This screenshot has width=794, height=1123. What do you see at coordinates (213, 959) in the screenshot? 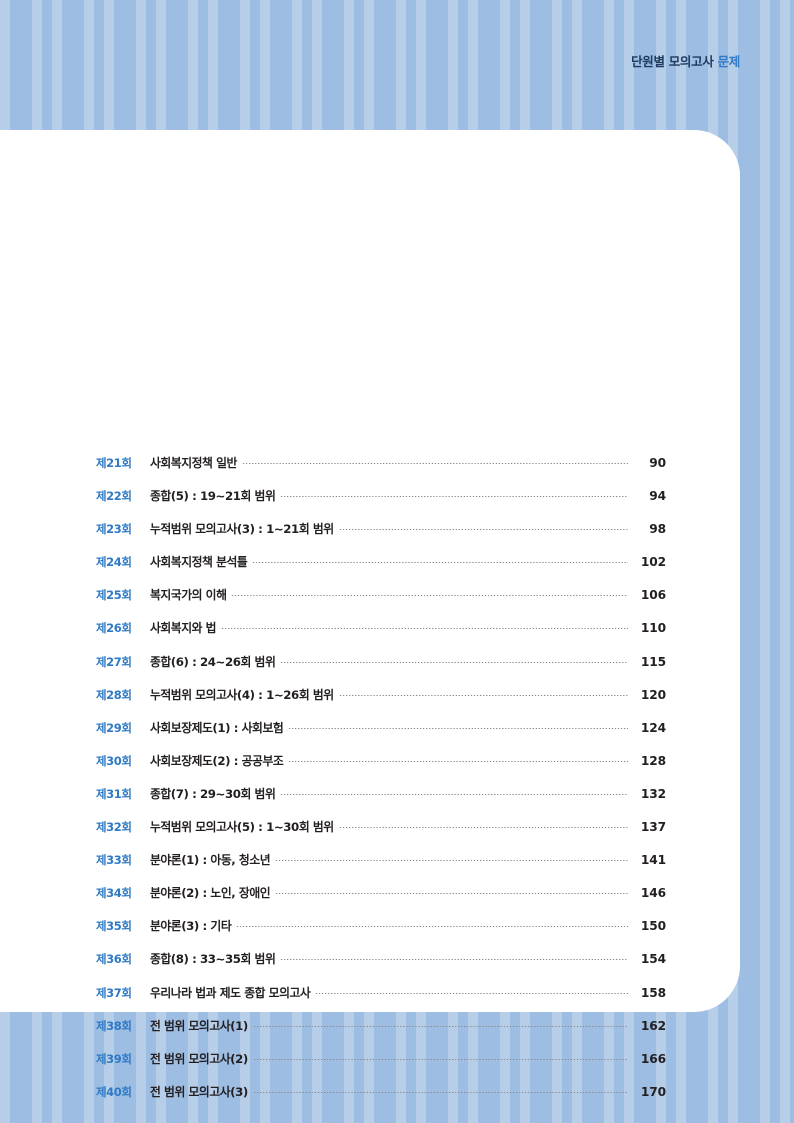
I see `toc-entry-title: 종합(8) : 33~35회 범위` at bounding box center [213, 959].